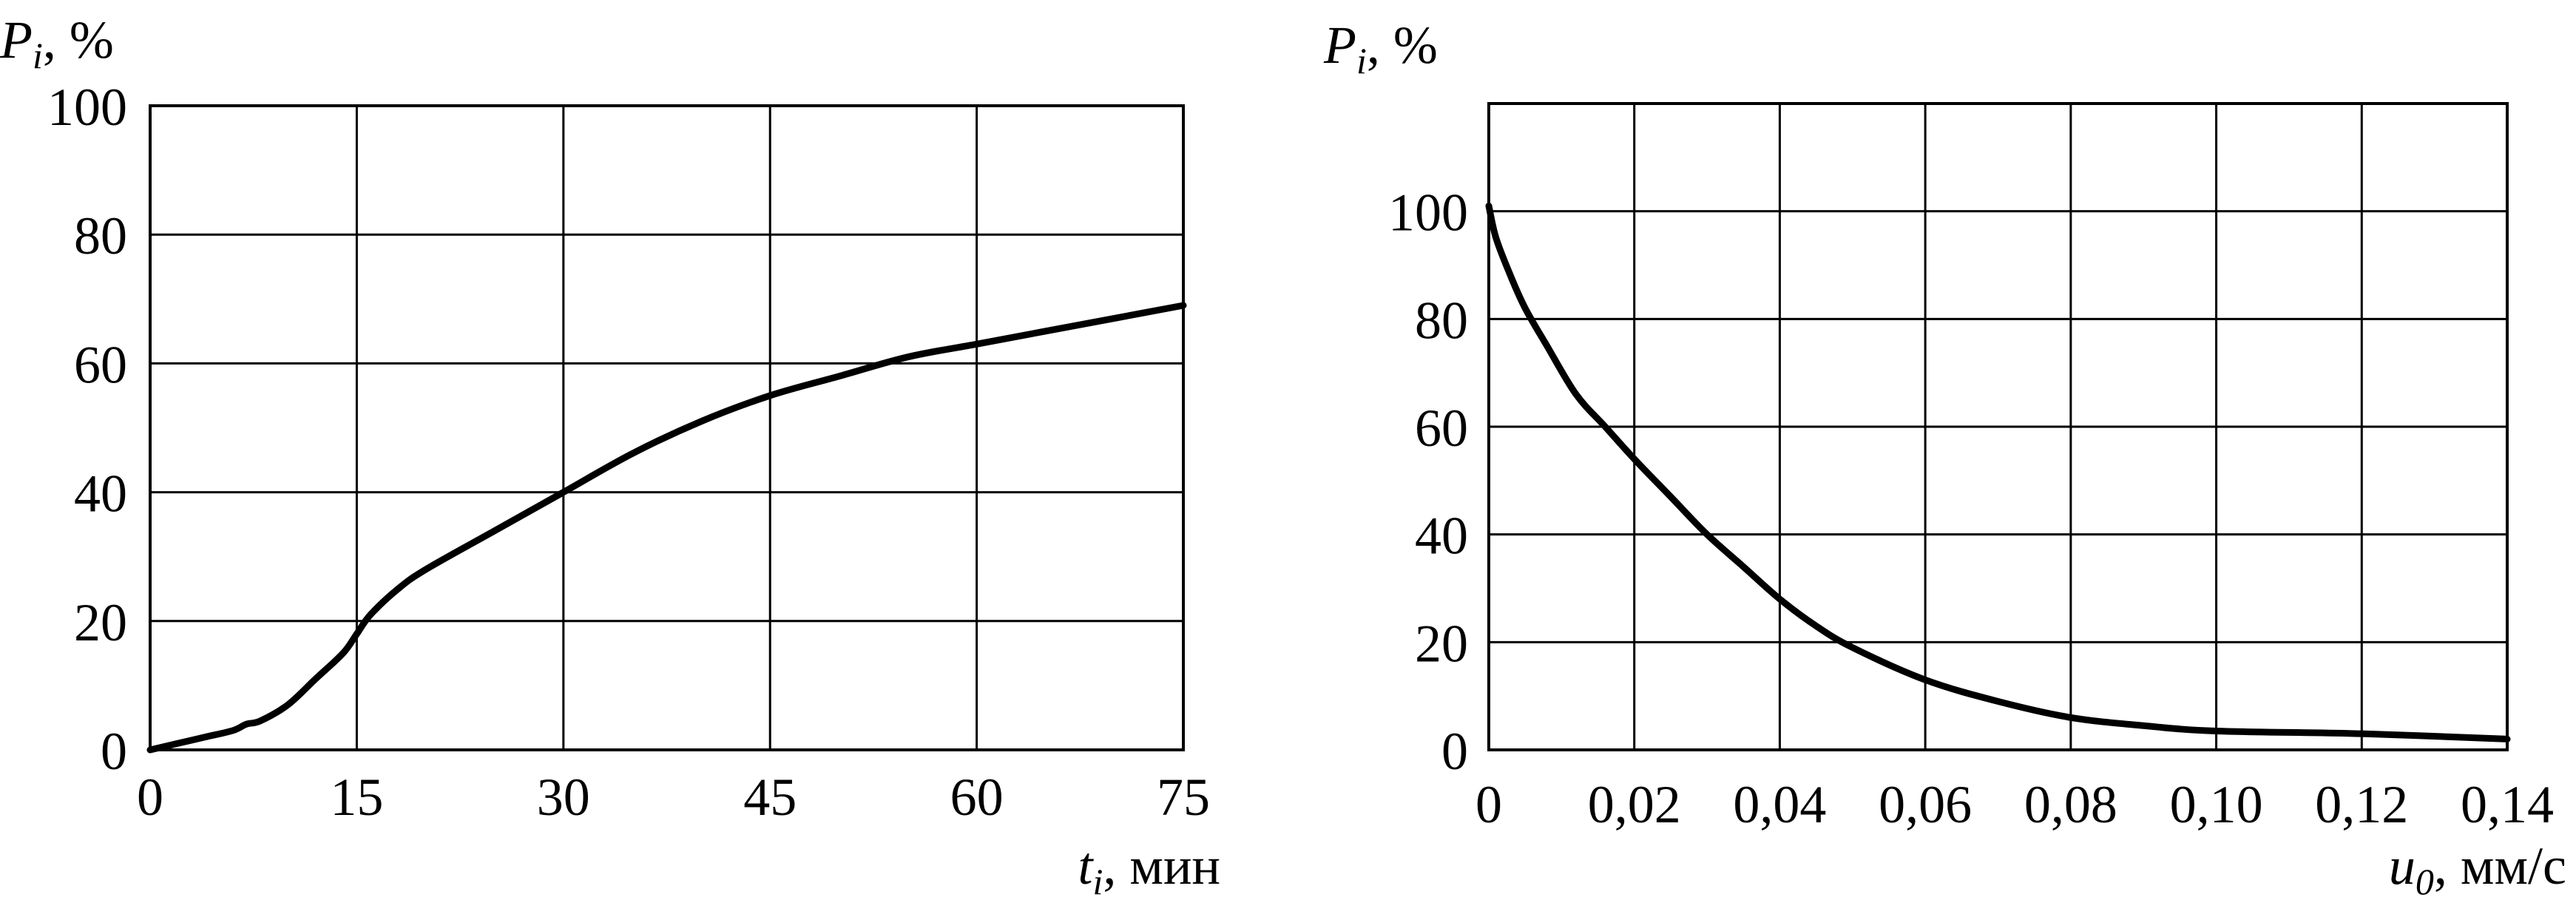  I want to click on x-axis-title-unit: , мин, so click(1161, 866).